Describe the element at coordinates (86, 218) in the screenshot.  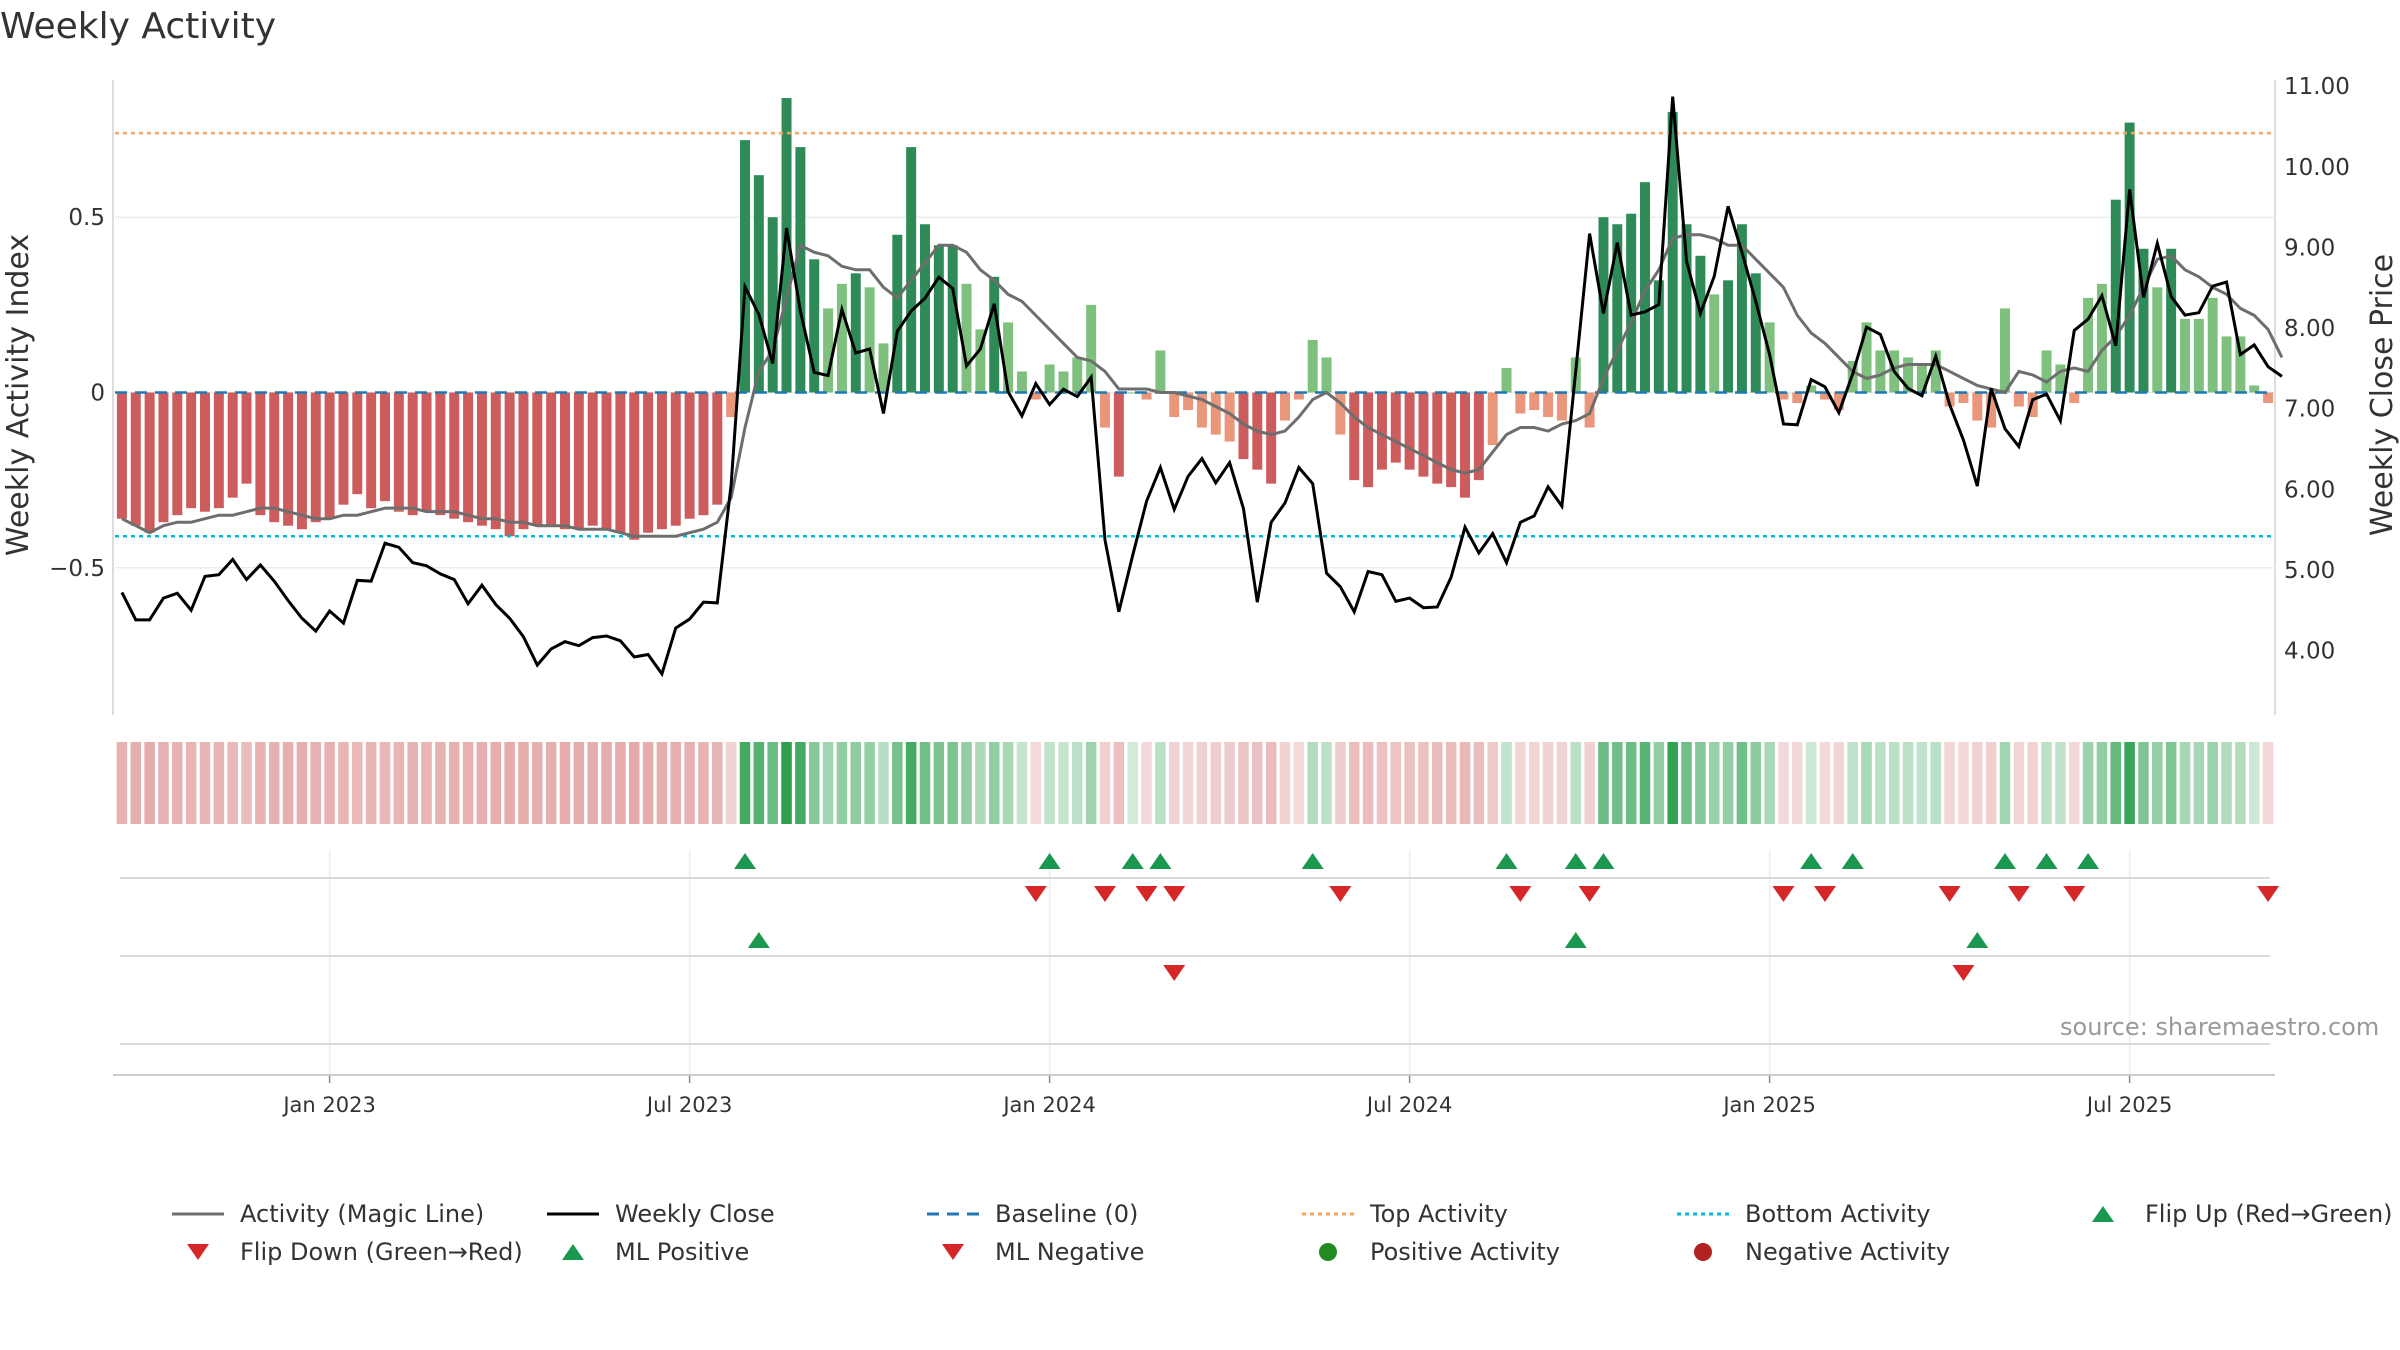
I see `left-tick-label: 0.5` at that location.